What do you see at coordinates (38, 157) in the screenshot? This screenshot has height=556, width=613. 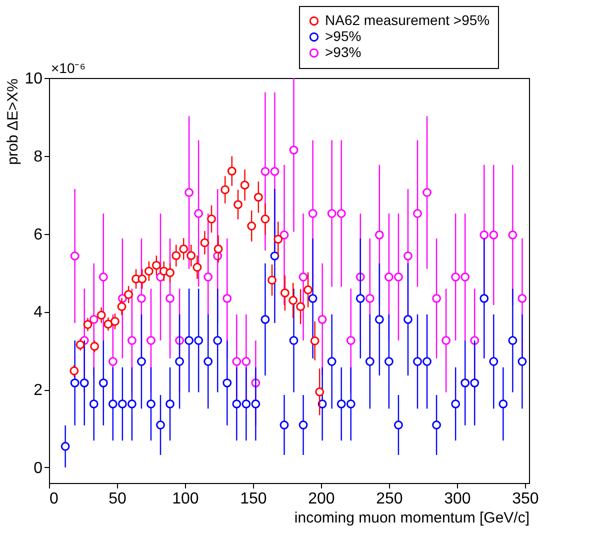 I see `y-tick-label: 8` at bounding box center [38, 157].